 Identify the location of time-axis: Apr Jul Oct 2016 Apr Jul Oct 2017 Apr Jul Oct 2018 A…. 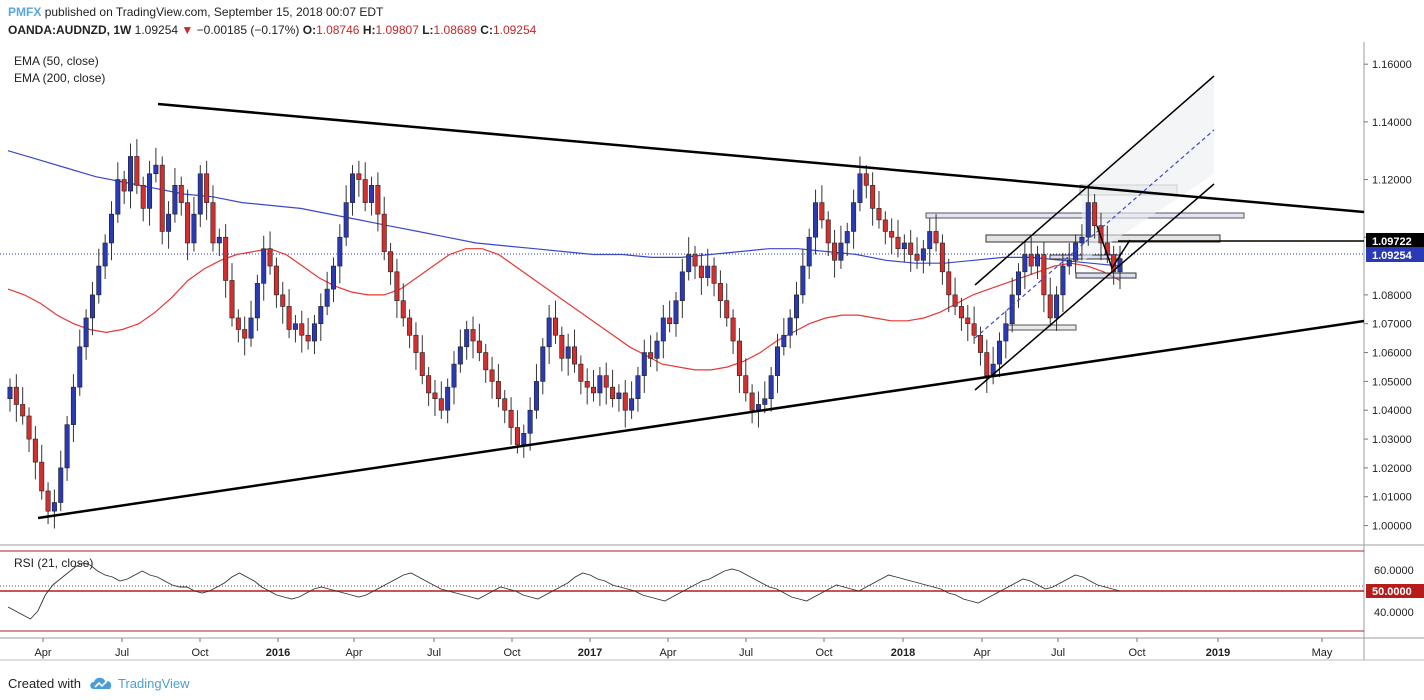
(683, 648).